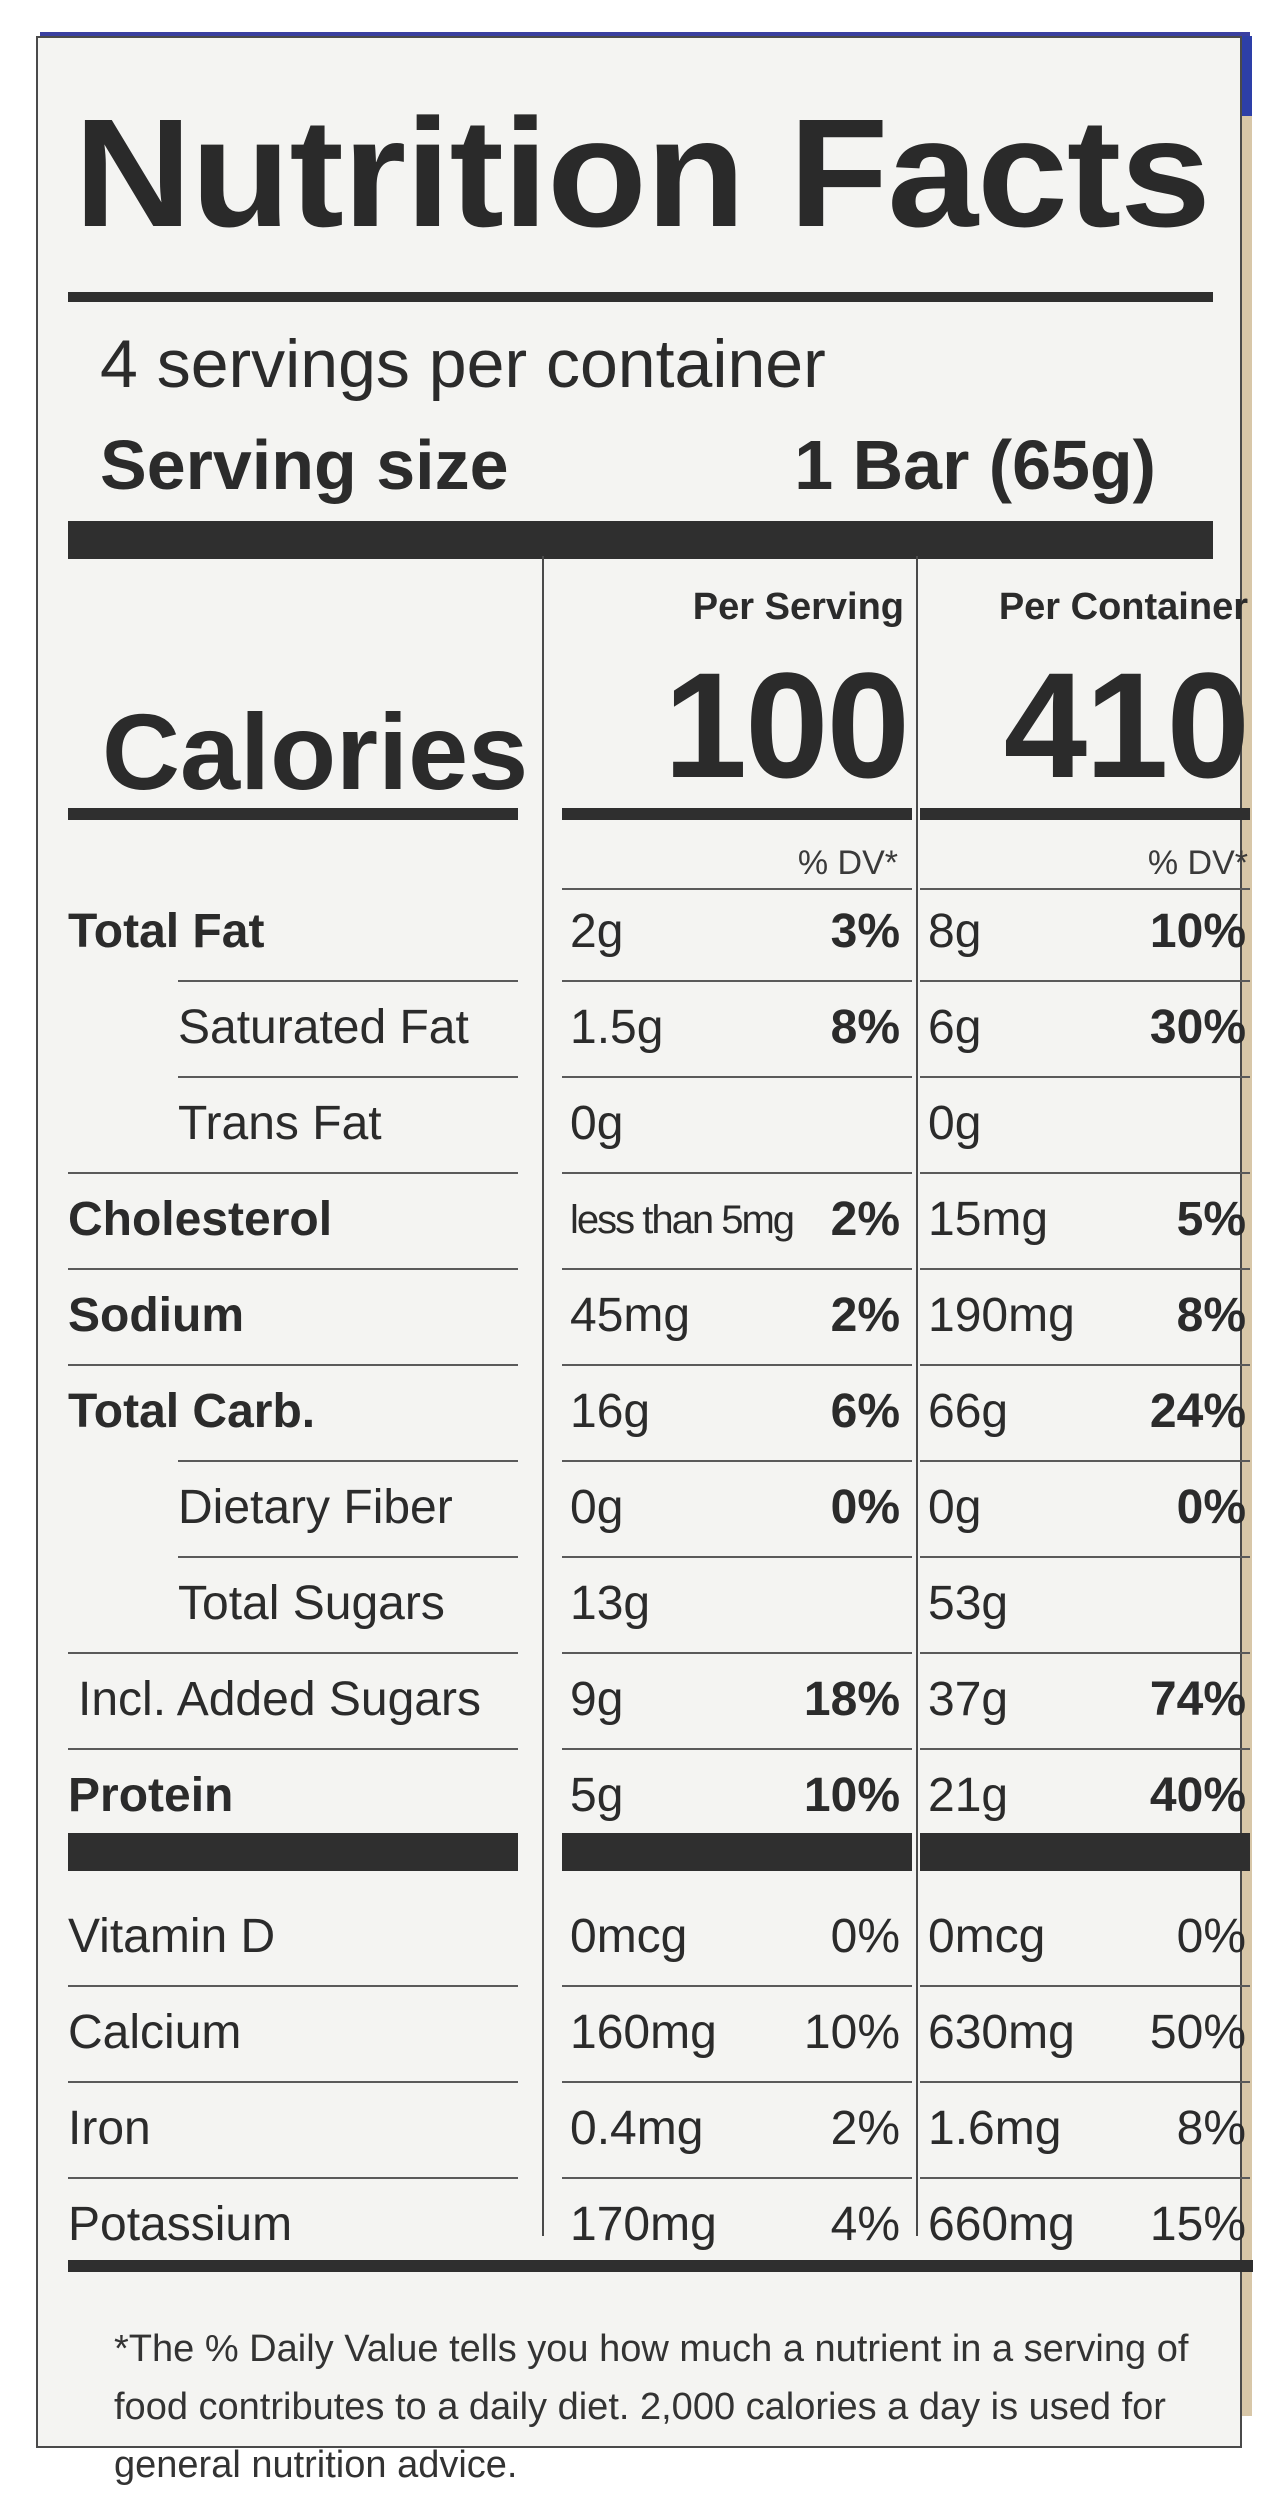 This screenshot has height=2500, width=1280. Describe the element at coordinates (968, 1699) in the screenshot. I see `container-amount: 37g` at that location.